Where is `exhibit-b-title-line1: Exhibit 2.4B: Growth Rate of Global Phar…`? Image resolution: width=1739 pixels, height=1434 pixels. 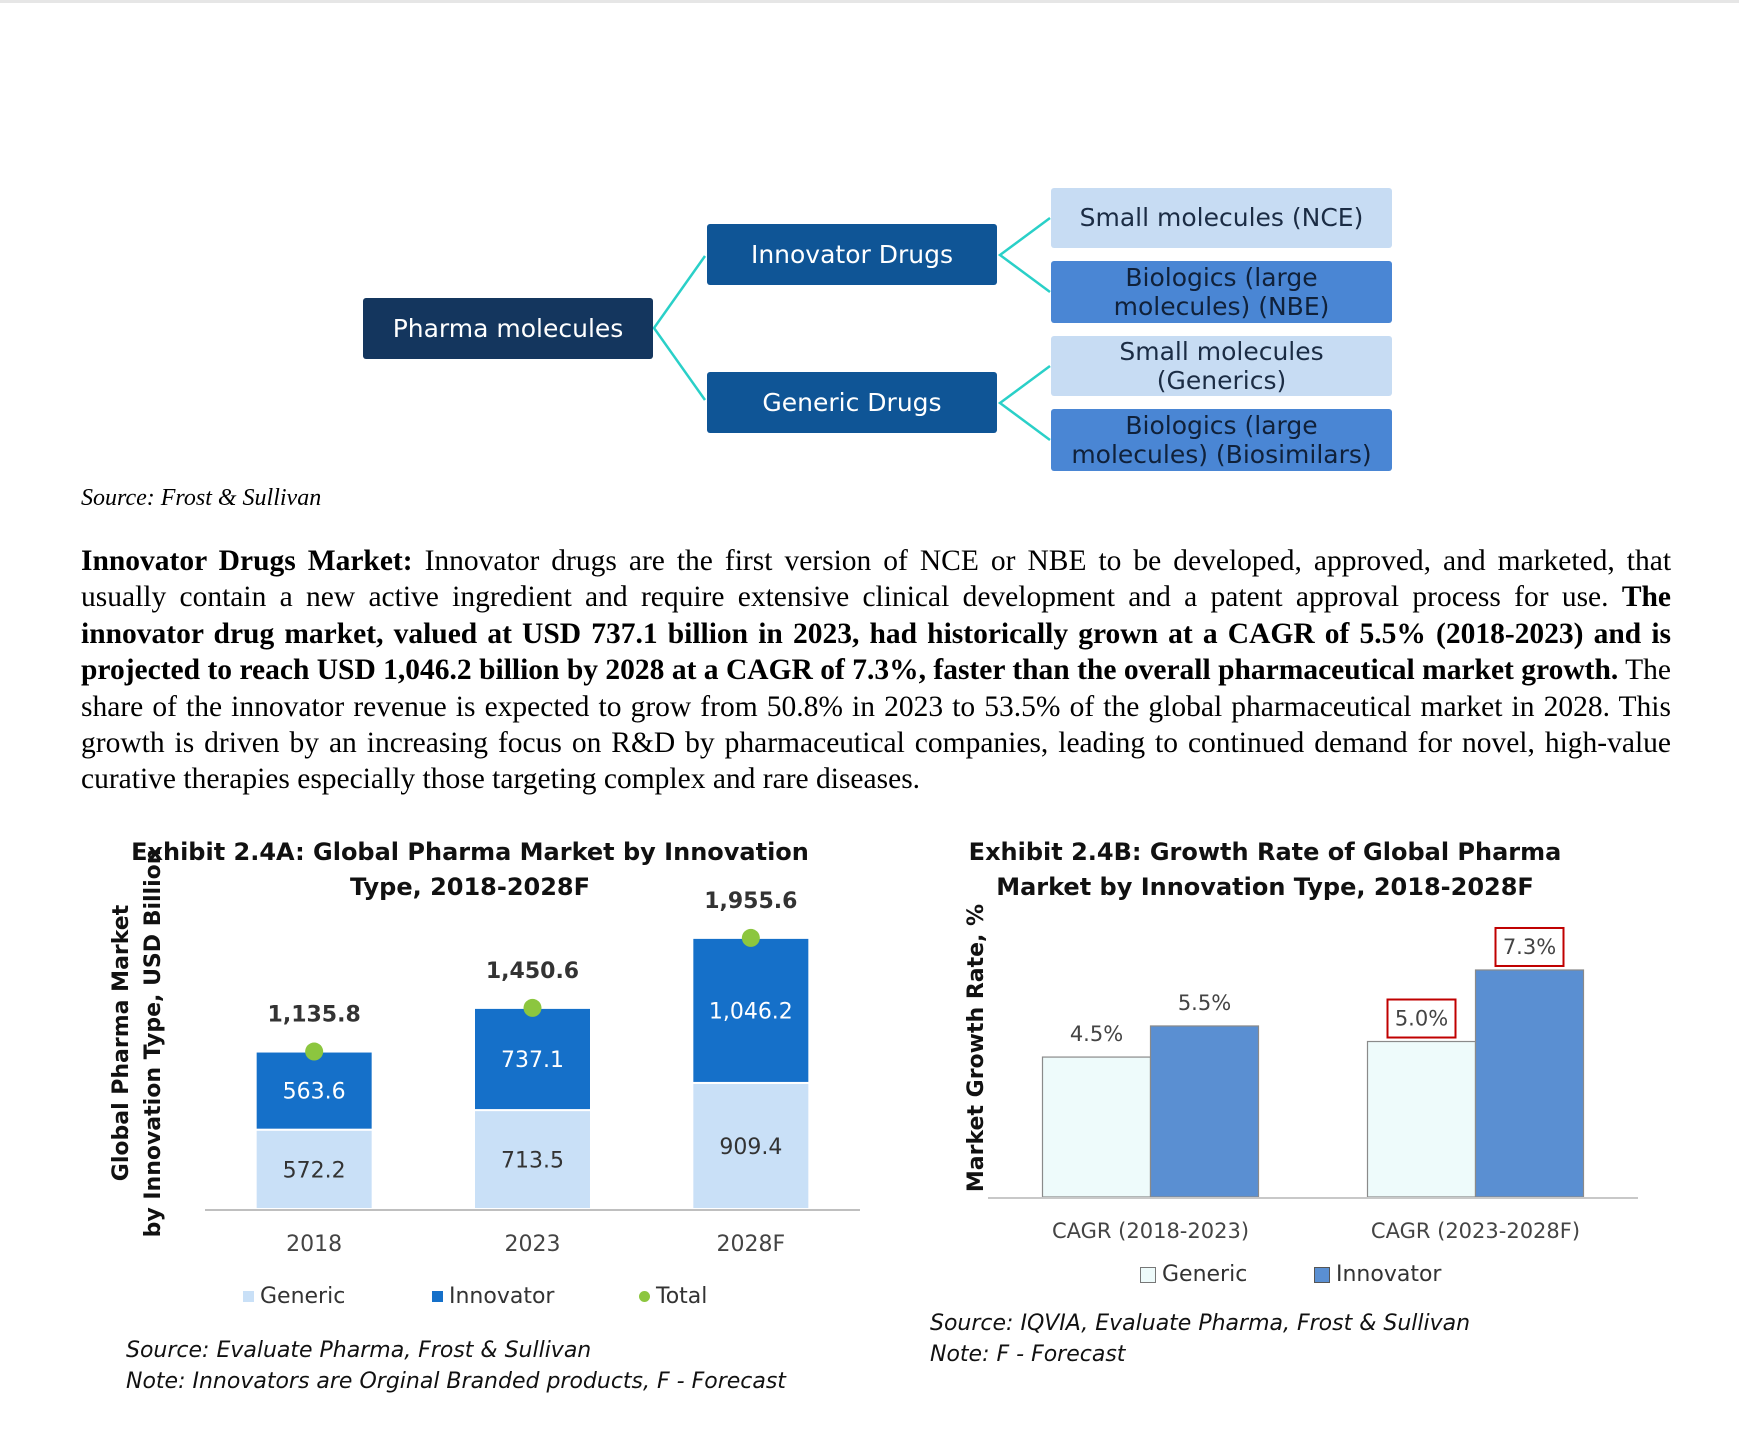
exhibit-b-title-line1: Exhibit 2.4B: Growth Rate of Global Phar… is located at coordinates (1265, 852).